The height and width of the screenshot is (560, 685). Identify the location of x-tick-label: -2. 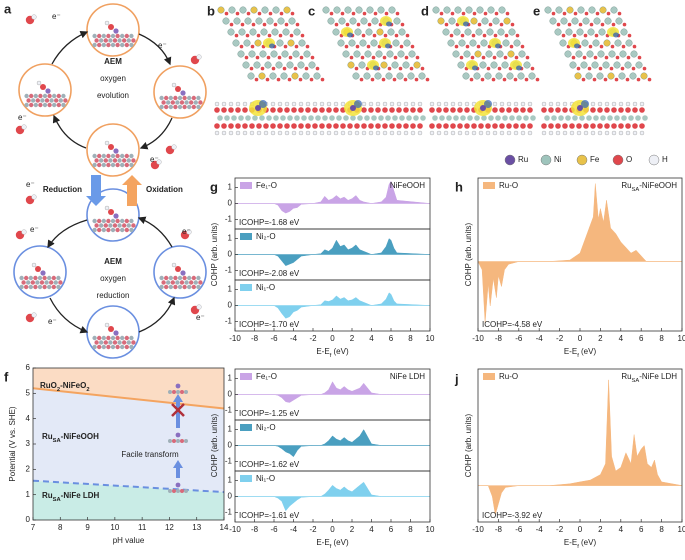
(560, 529).